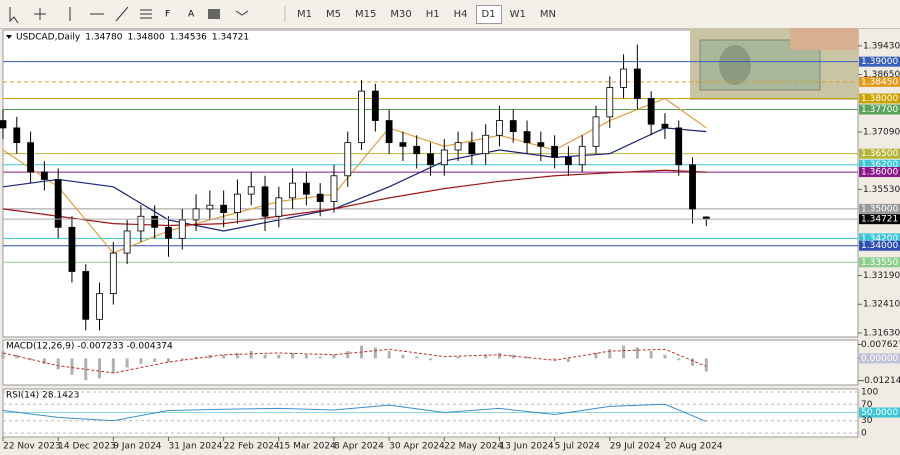 The image size is (900, 455). Describe the element at coordinates (488, 14) in the screenshot. I see `timeframe-button: D1` at that location.